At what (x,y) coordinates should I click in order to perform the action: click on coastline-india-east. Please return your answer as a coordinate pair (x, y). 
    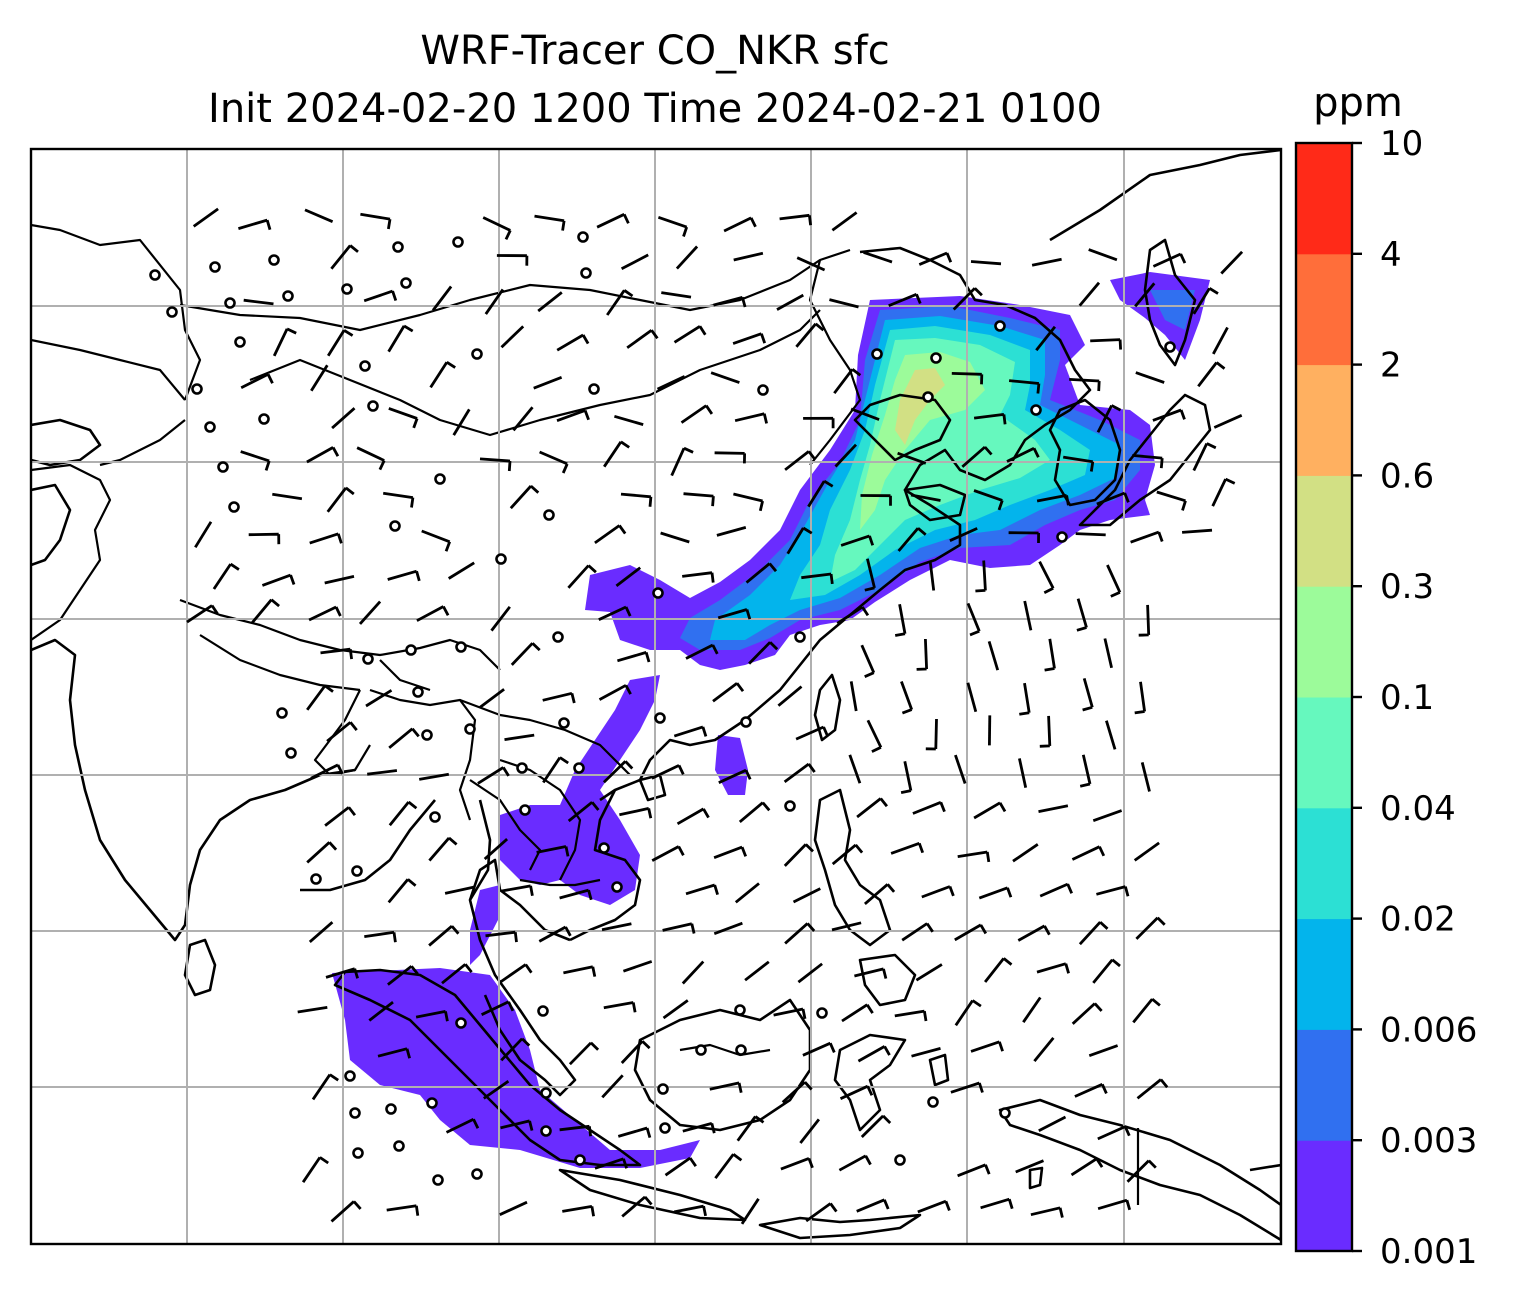
    Looking at the image, I should click on (368, 845).